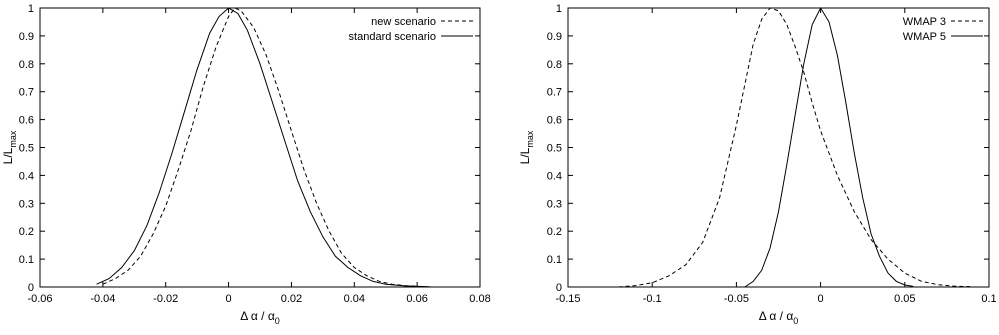 The image size is (999, 335). What do you see at coordinates (567, 299) in the screenshot?
I see `x-tick-label: -0.15` at bounding box center [567, 299].